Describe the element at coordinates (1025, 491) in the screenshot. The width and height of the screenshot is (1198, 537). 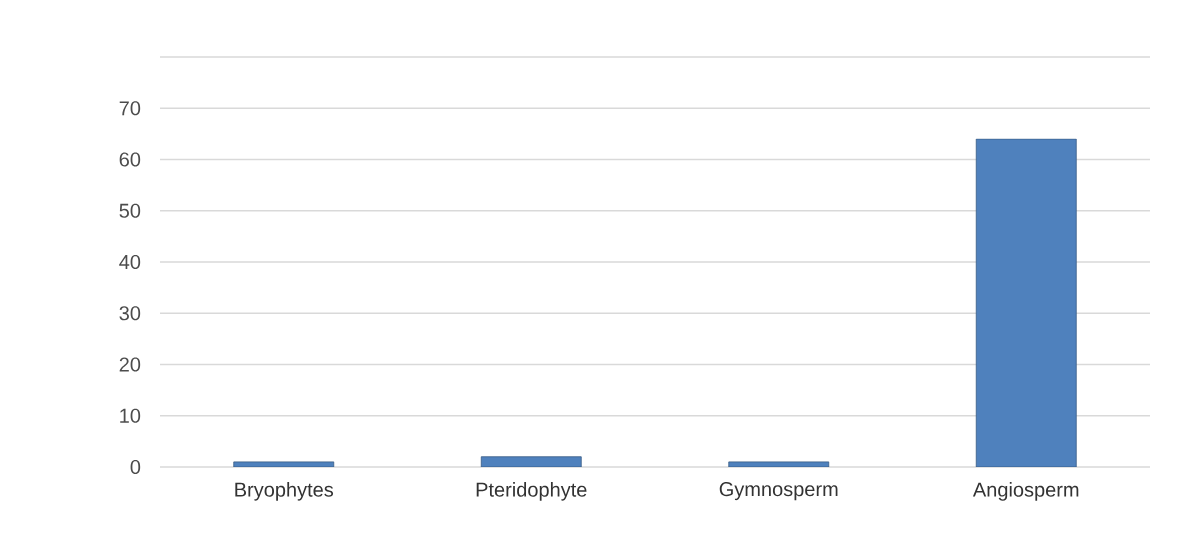
I see `x-tick-label: Angiosperm` at that location.